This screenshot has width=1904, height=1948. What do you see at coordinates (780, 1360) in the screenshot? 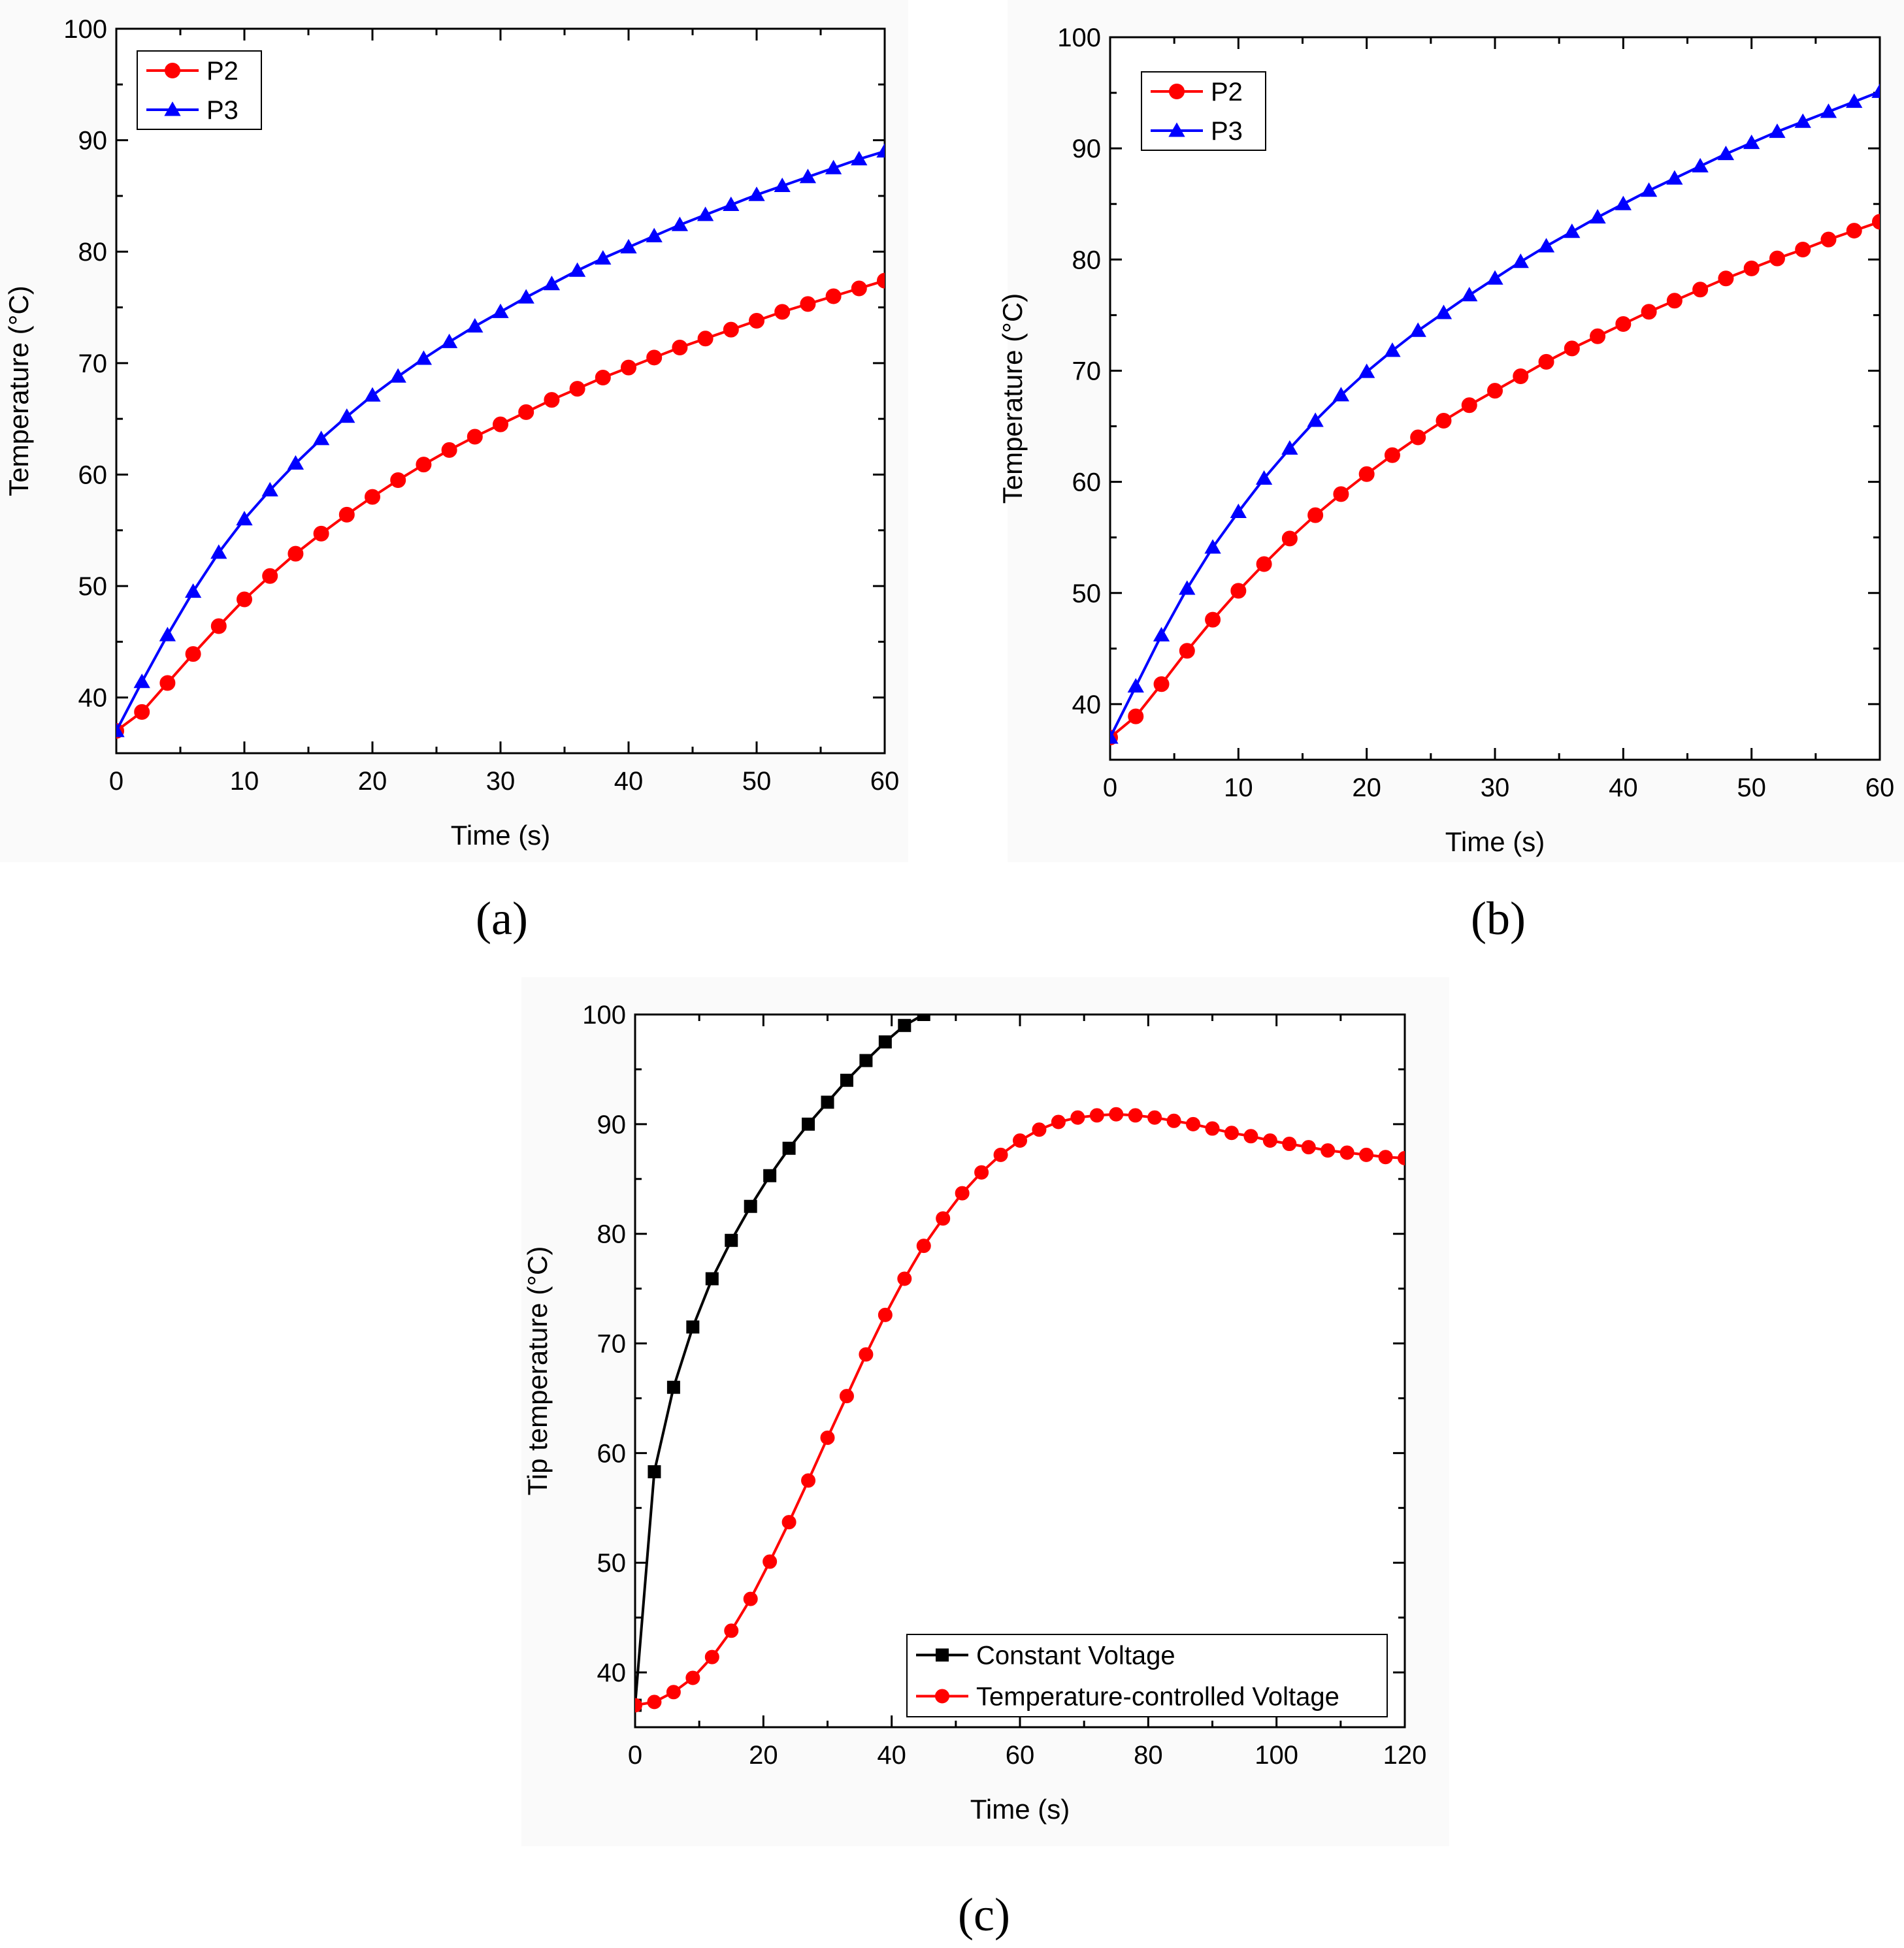
I see `series-line` at bounding box center [780, 1360].